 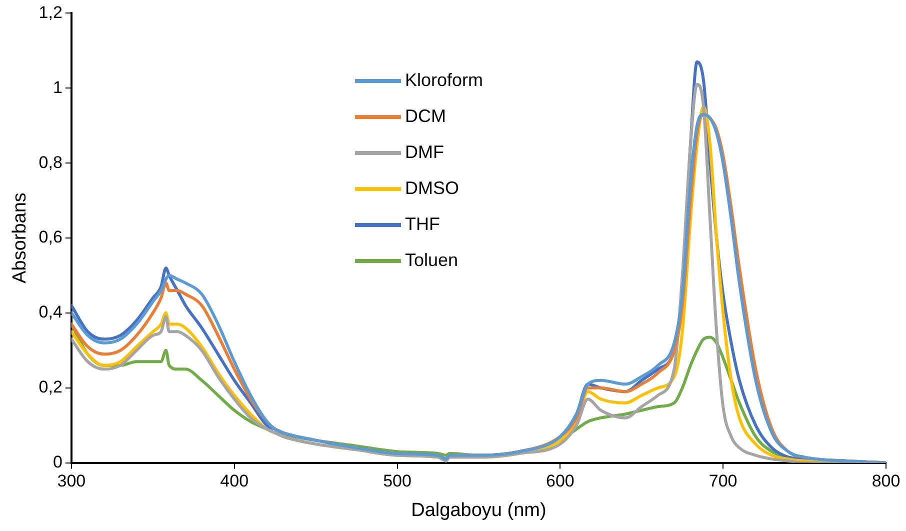 I want to click on legend-label: DCM, so click(x=425, y=116).